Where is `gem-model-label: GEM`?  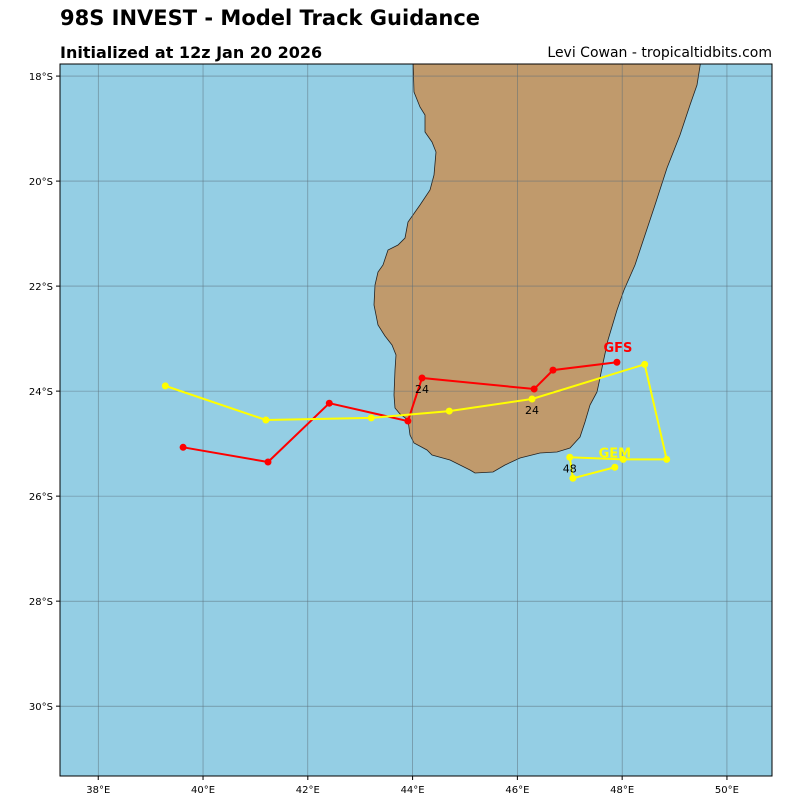 gem-model-label: GEM is located at coordinates (615, 453).